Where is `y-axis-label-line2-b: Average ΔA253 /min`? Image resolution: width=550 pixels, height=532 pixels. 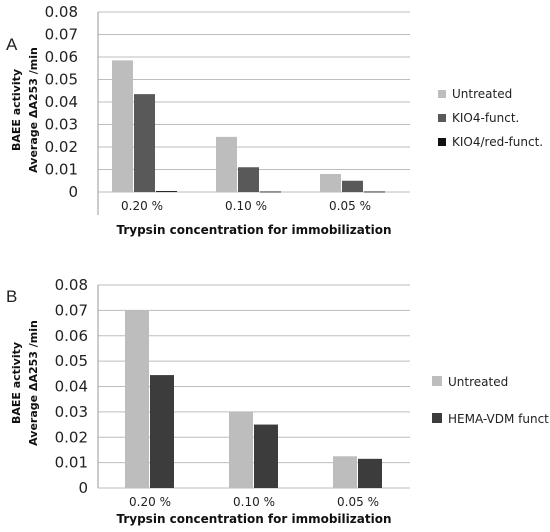
y-axis-label-line2-b: Average ΔA253 /min is located at coordinates (33, 383).